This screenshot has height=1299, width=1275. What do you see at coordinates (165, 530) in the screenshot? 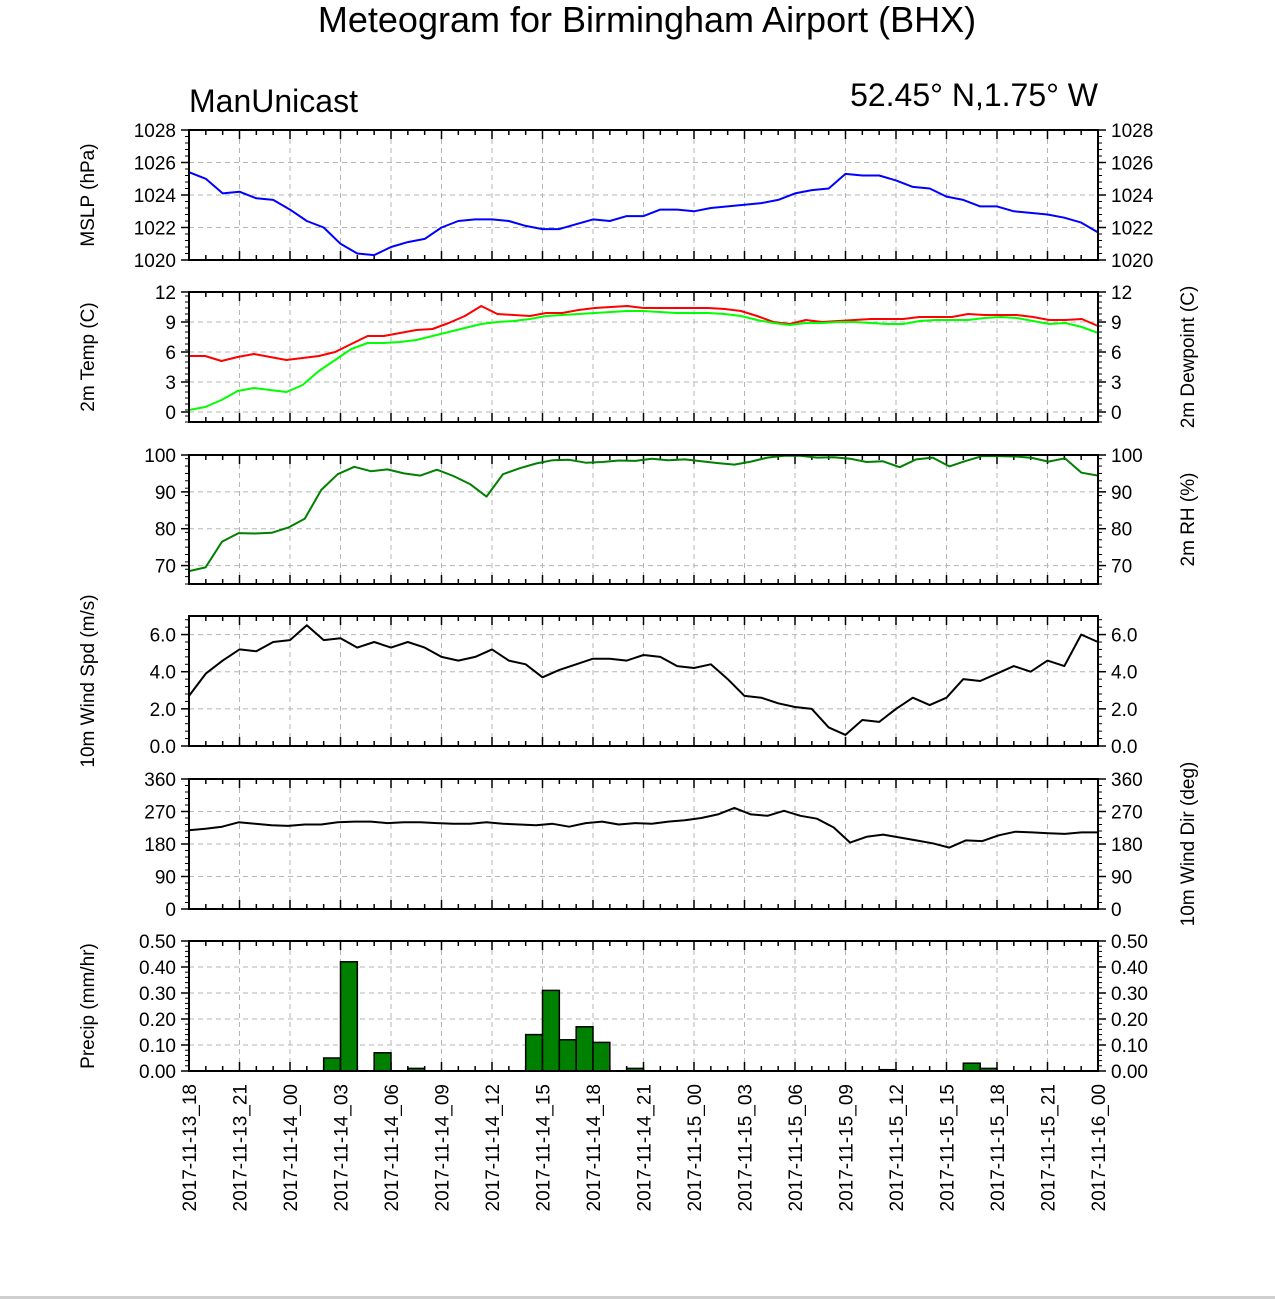
I see `y-tick-label: 80` at bounding box center [165, 530].